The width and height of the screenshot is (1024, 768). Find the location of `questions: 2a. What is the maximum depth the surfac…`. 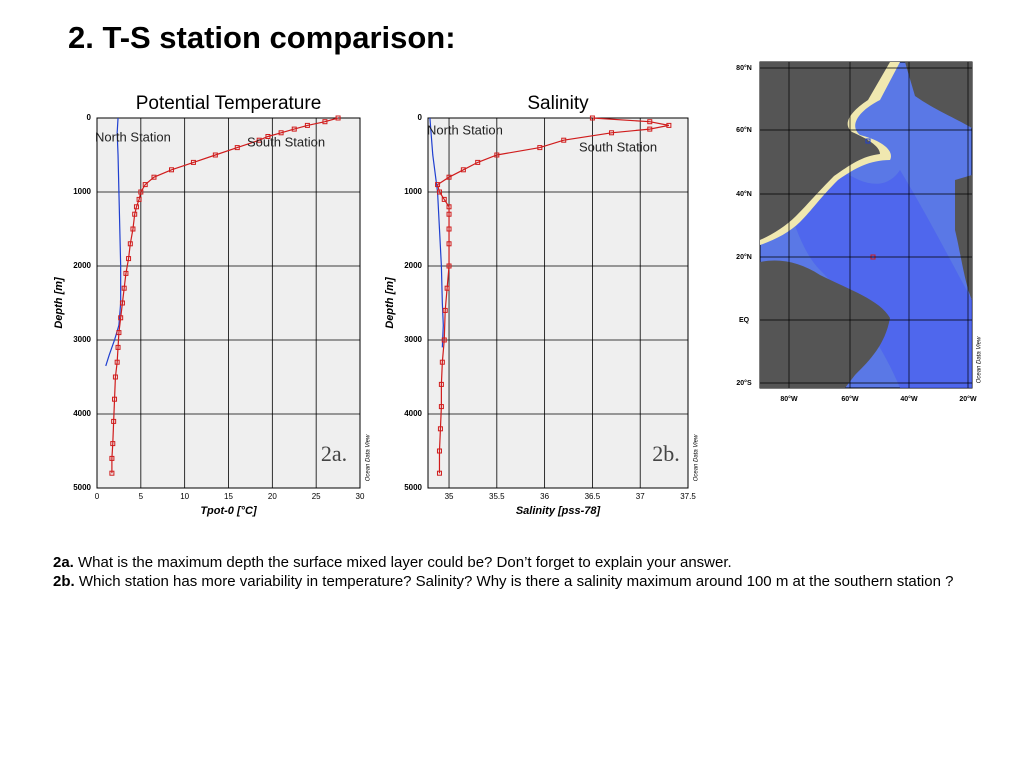

questions: 2a. What is the maximum depth the surfac… is located at coordinates (513, 572).